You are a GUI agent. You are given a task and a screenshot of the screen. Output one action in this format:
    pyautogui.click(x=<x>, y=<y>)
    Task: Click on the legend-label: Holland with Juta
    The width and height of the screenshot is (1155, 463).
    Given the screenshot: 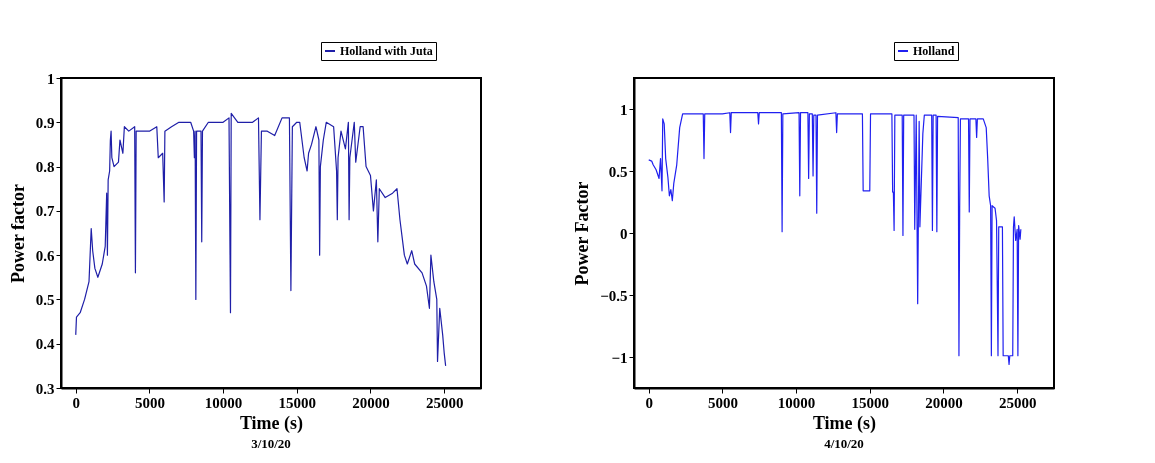 What is the action you would take?
    pyautogui.click(x=386, y=51)
    